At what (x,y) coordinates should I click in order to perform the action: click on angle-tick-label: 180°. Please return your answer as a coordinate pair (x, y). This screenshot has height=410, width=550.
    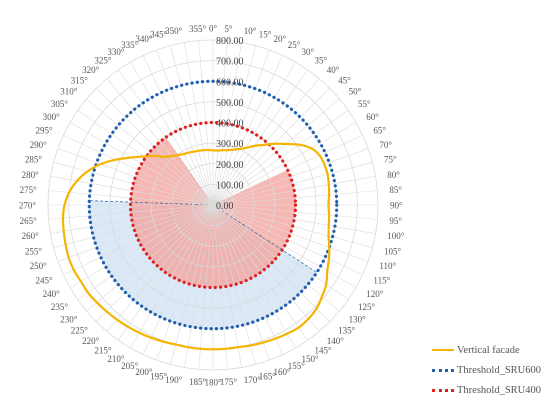
    Looking at the image, I should click on (213, 383).